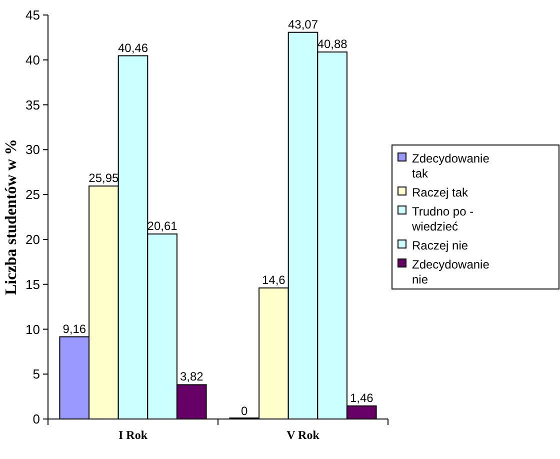  I want to click on y-tick-label: 5, so click(36, 374).